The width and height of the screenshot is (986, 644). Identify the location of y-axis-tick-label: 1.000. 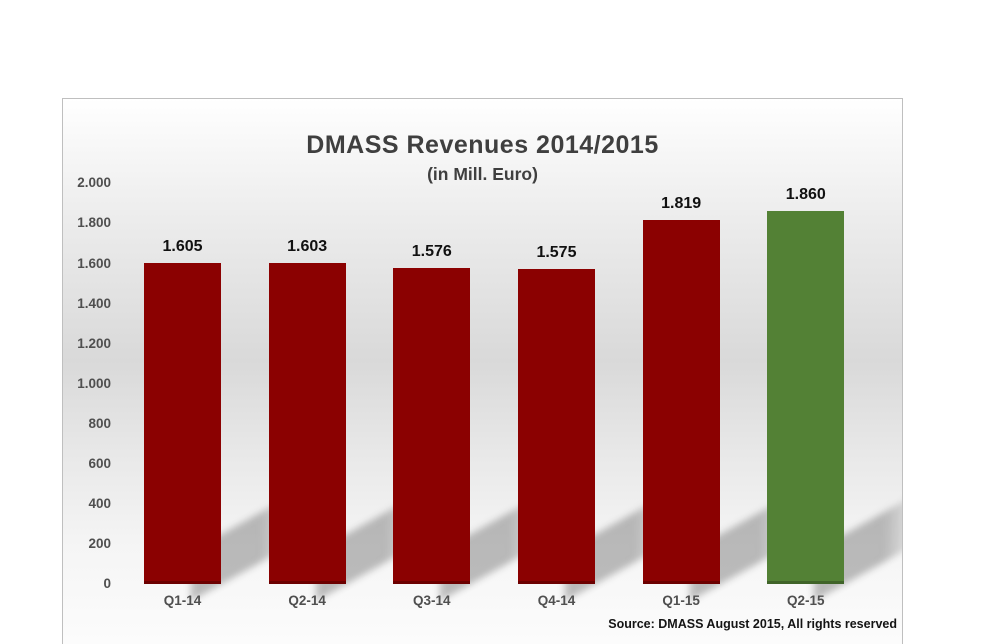
(94, 383).